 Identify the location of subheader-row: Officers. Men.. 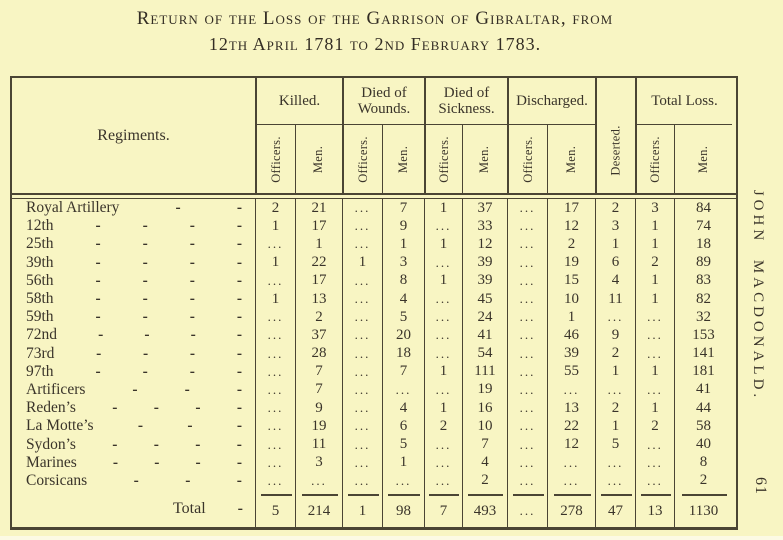
(552, 159).